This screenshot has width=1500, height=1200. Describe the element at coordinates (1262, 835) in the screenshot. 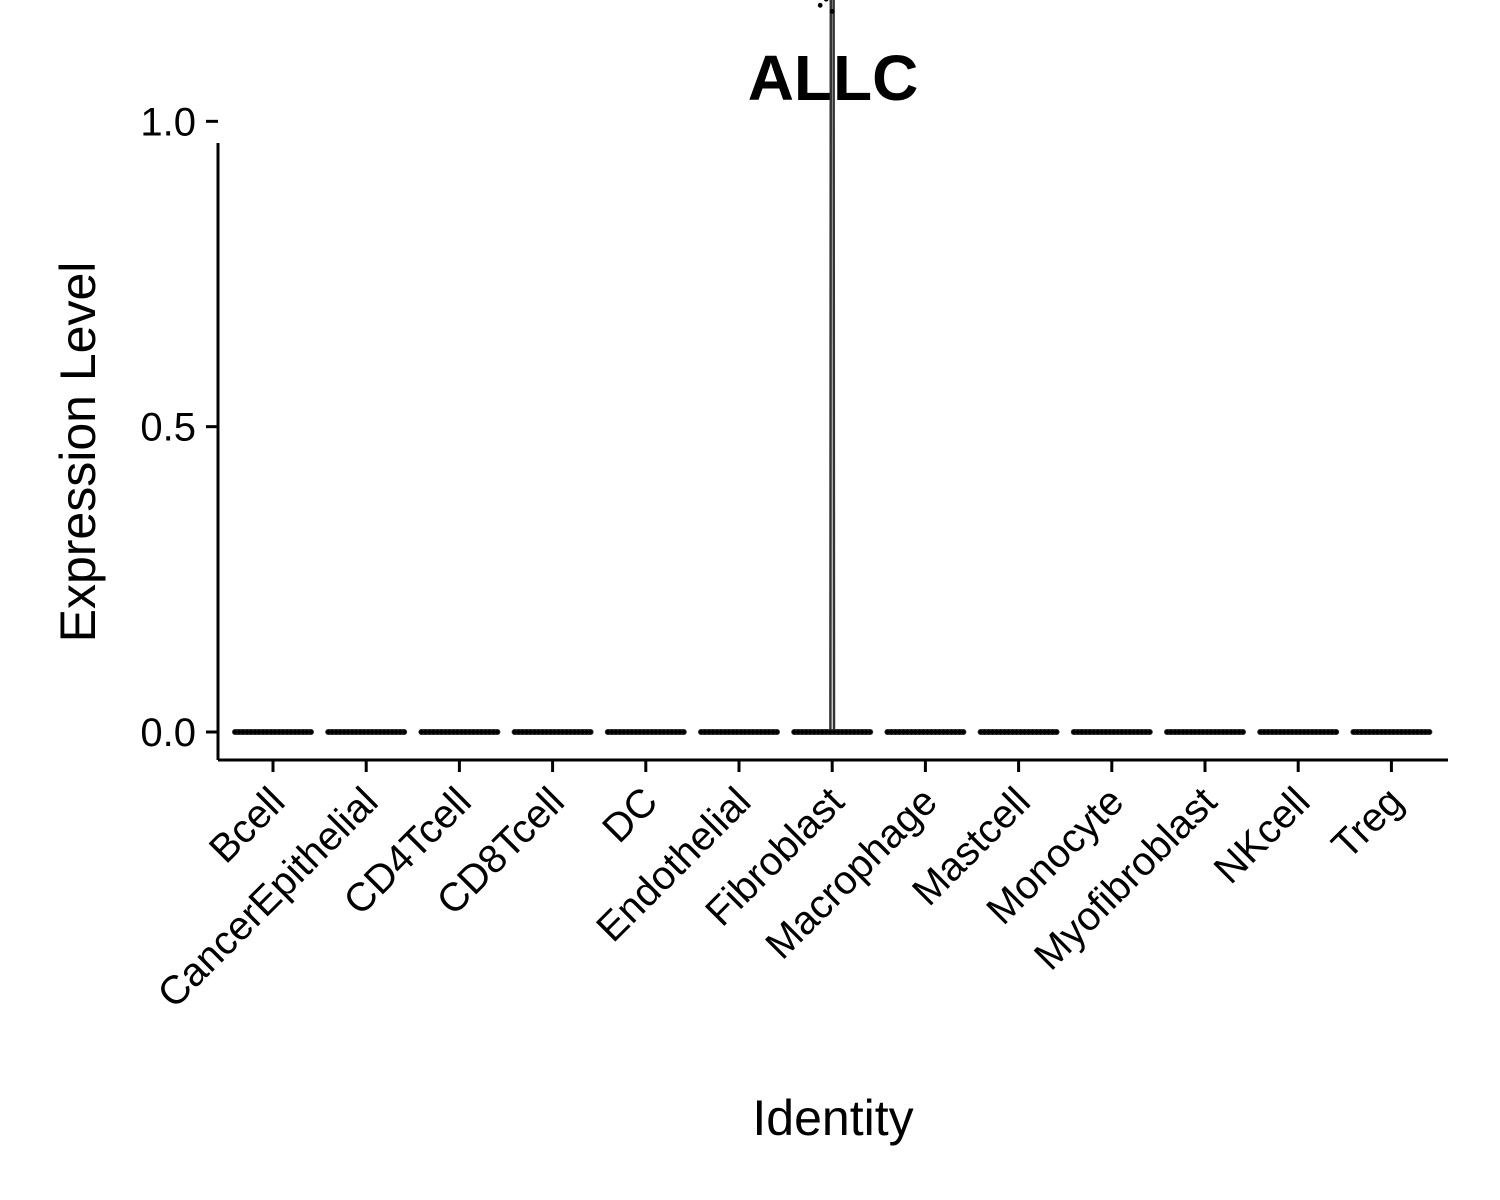

I see `x-tick-label: NKcell` at that location.